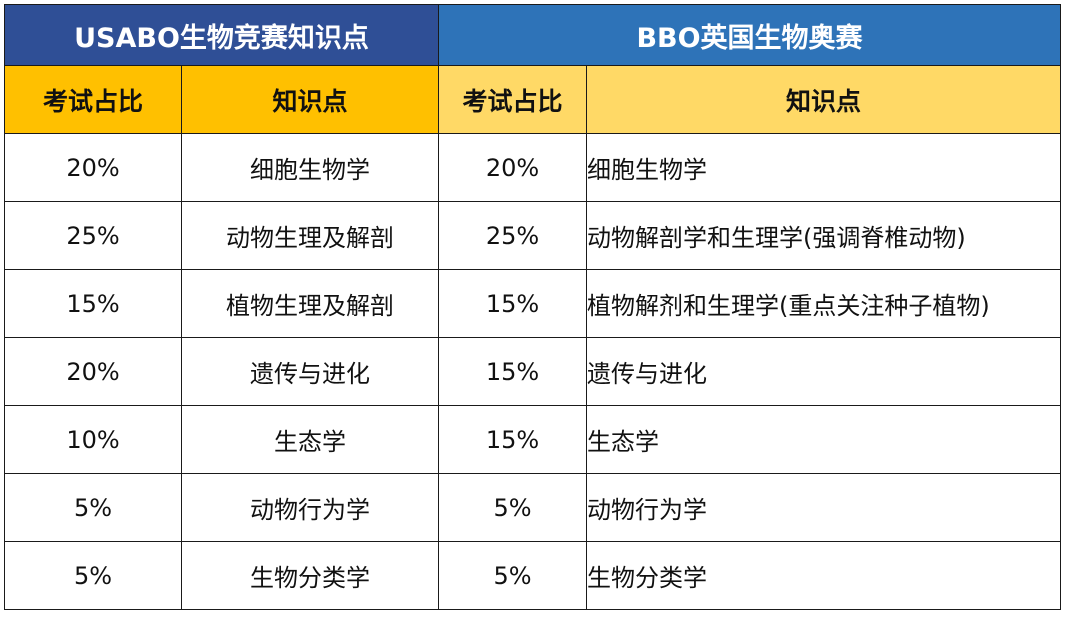  Describe the element at coordinates (749, 35) in the screenshot. I see `bbo-title: BBO英国生物奥赛` at that location.